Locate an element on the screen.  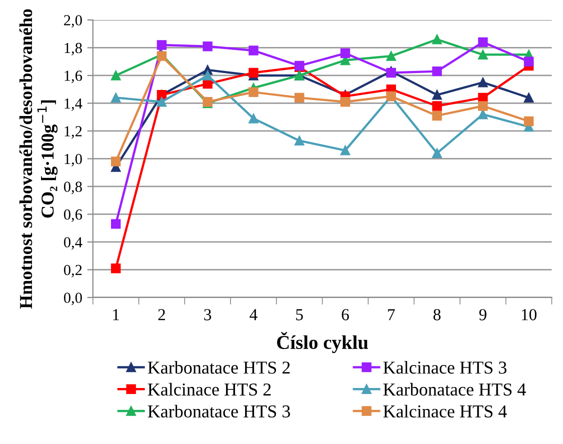
y-tick-label: 2,0 is located at coordinates (73, 21).